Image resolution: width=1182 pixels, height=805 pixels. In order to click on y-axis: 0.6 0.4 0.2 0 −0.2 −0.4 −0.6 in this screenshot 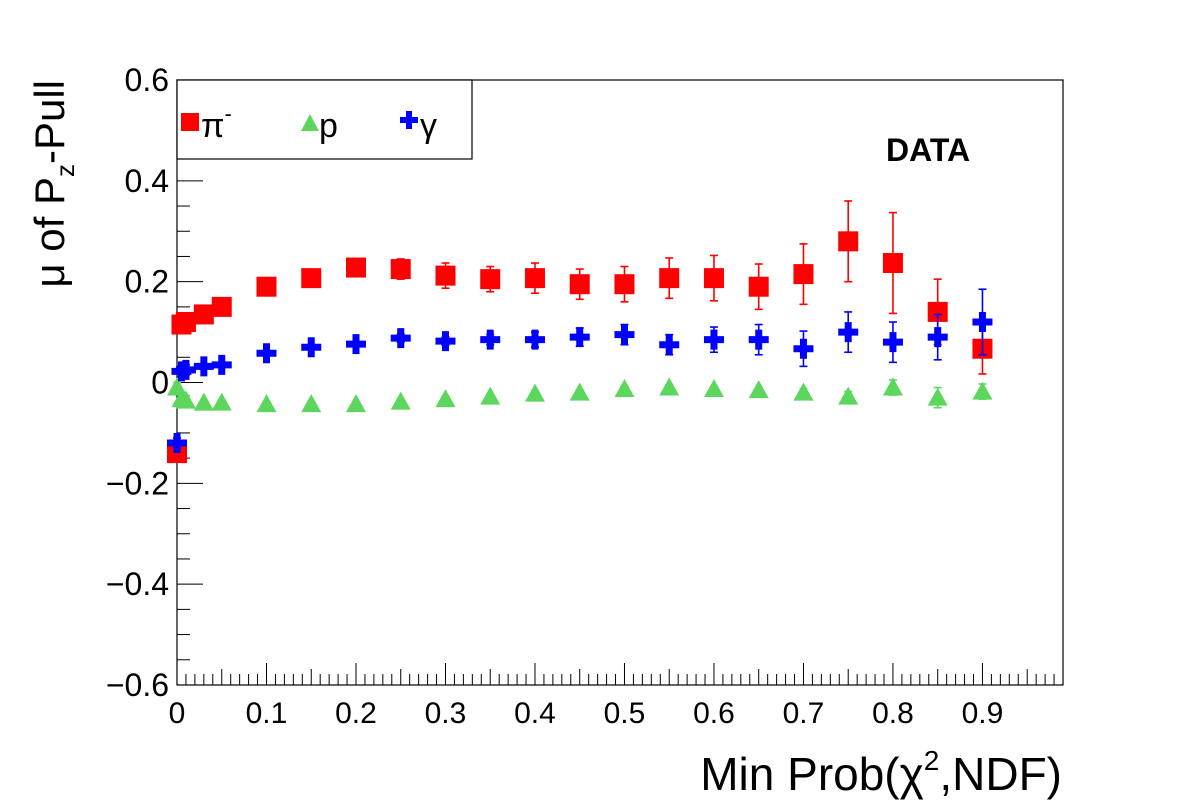, I will do `click(154, 382)`.